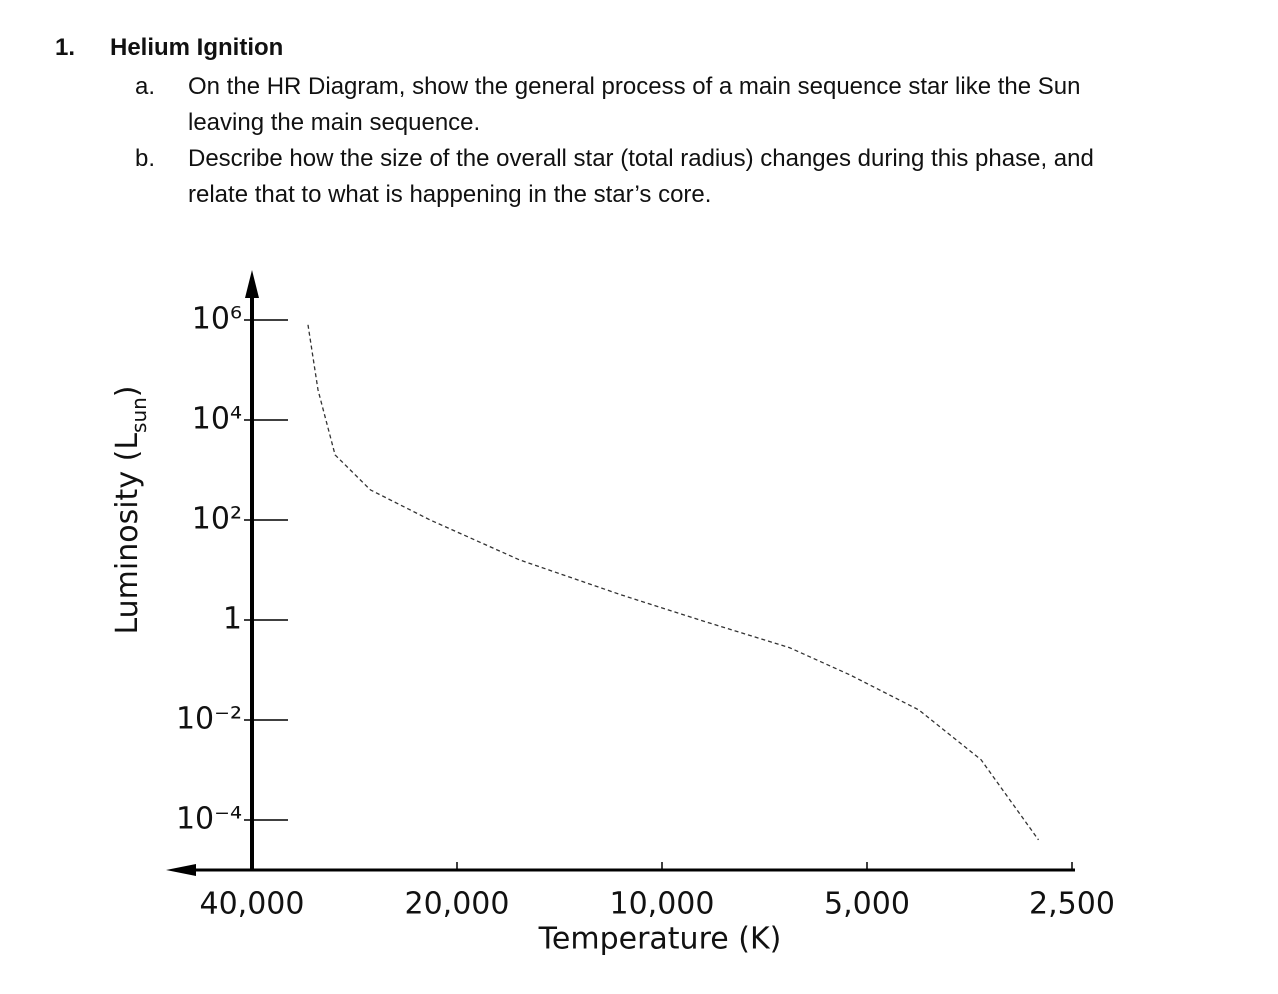  Describe the element at coordinates (457, 904) in the screenshot. I see `x-tick-label: 20,000` at that location.